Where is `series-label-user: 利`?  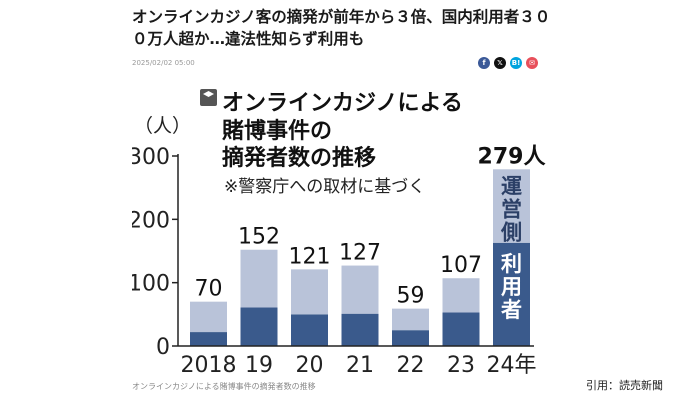
series-label-user: 利 is located at coordinates (511, 264).